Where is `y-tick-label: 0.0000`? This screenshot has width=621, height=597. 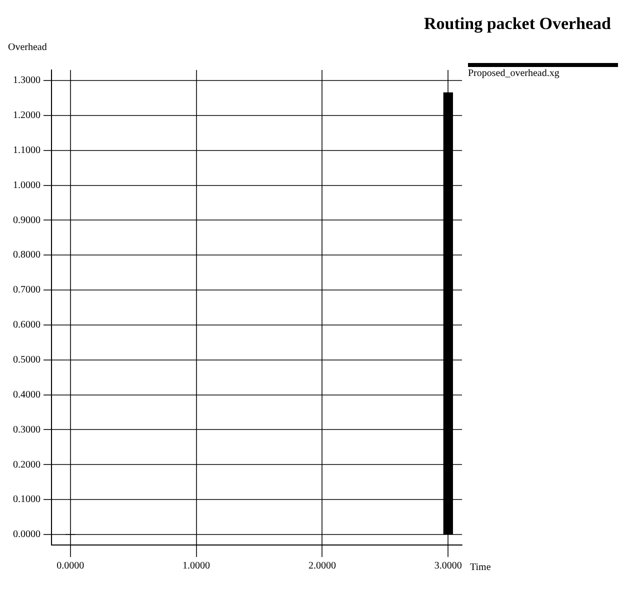
y-tick-label: 0.0000 is located at coordinates (26, 534).